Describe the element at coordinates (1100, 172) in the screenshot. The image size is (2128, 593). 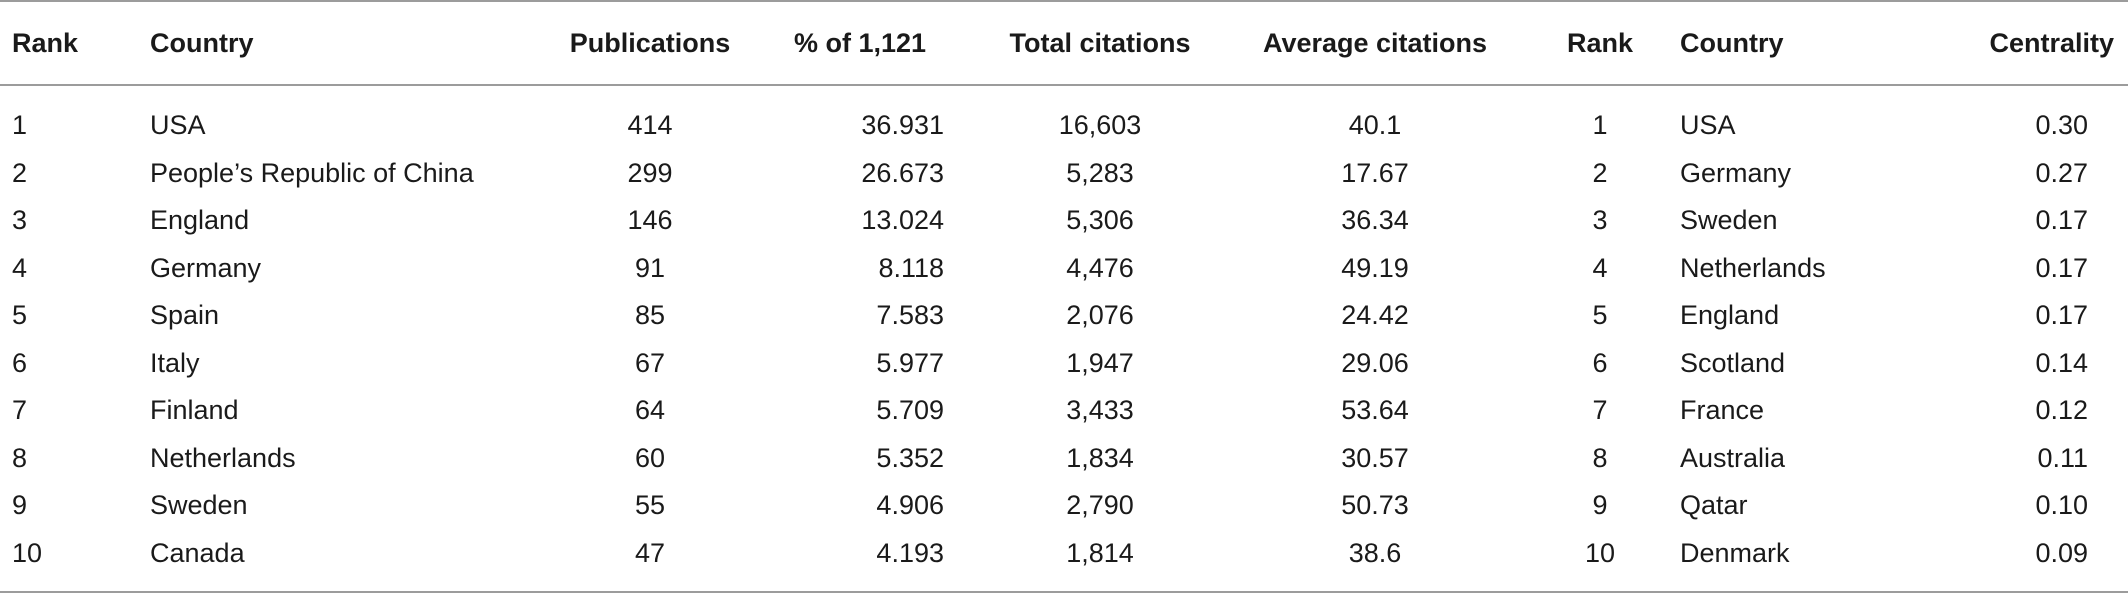
I see `cell-total-citations: 5,283` at that location.